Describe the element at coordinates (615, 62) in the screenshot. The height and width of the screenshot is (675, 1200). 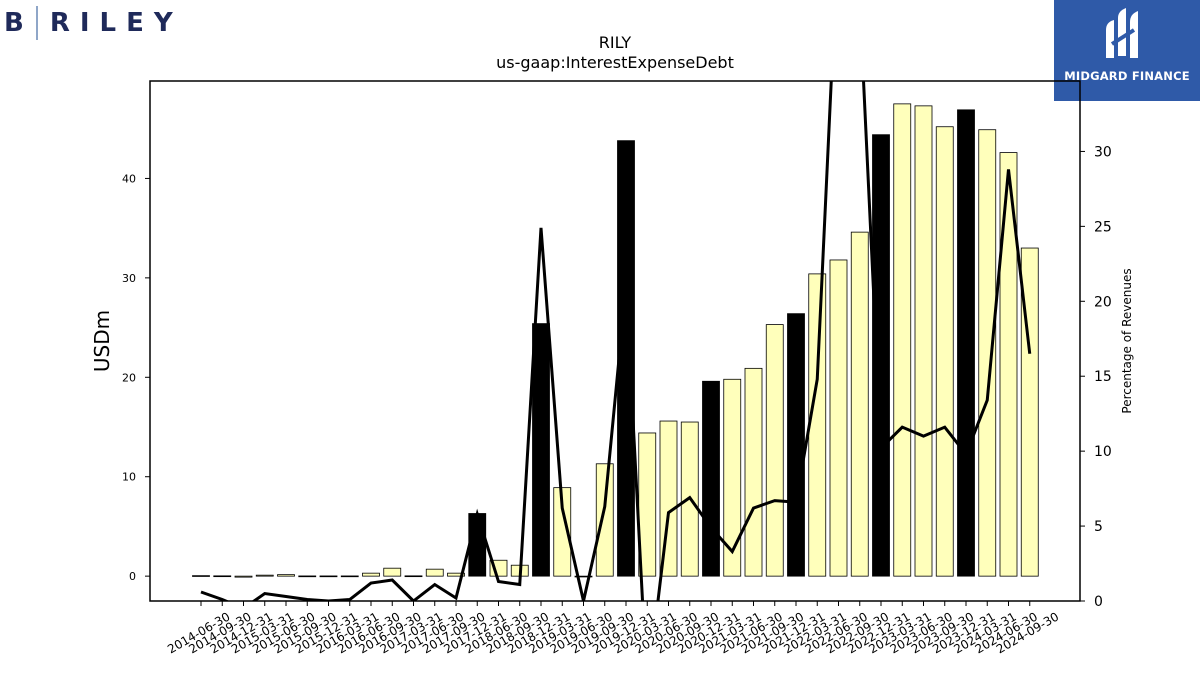
I see `chart-subtitle: us-gaap:InterestExpenseDebt` at that location.